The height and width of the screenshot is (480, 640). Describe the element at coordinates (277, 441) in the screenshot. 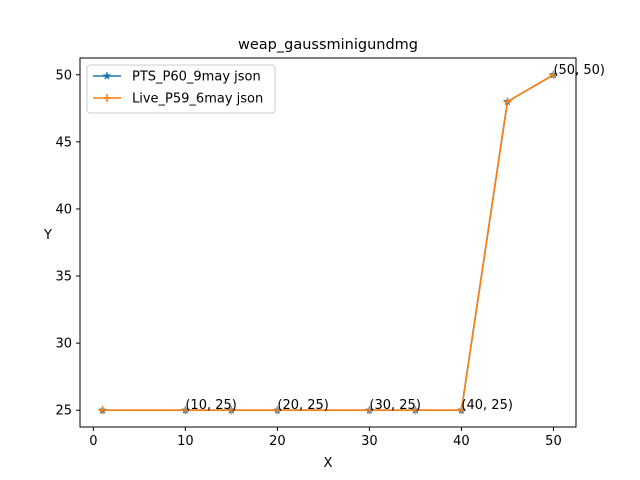

I see `x-tick-label: 20` at that location.